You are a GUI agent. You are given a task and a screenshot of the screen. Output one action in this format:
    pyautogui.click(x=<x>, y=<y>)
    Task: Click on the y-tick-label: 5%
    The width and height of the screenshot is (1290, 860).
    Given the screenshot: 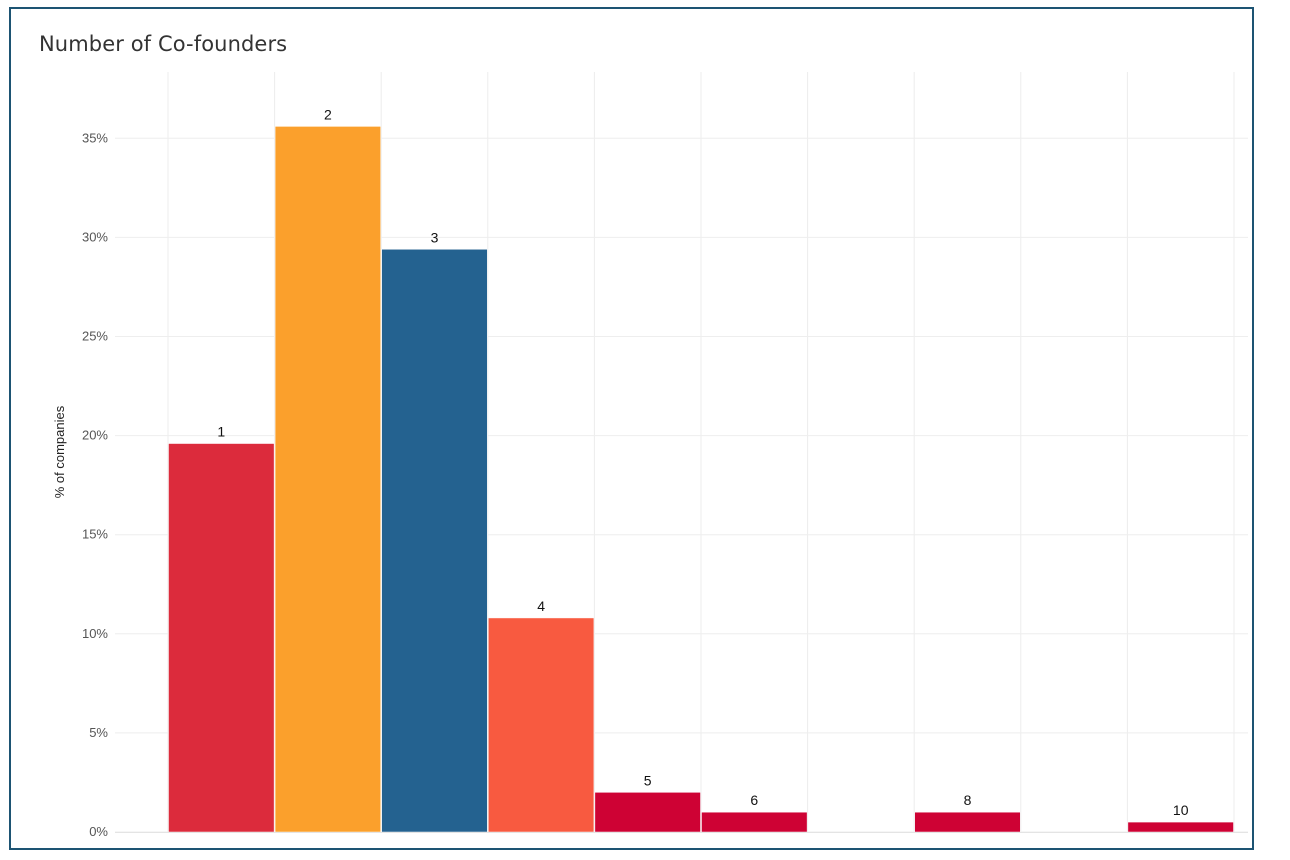 What is the action you would take?
    pyautogui.click(x=98, y=732)
    